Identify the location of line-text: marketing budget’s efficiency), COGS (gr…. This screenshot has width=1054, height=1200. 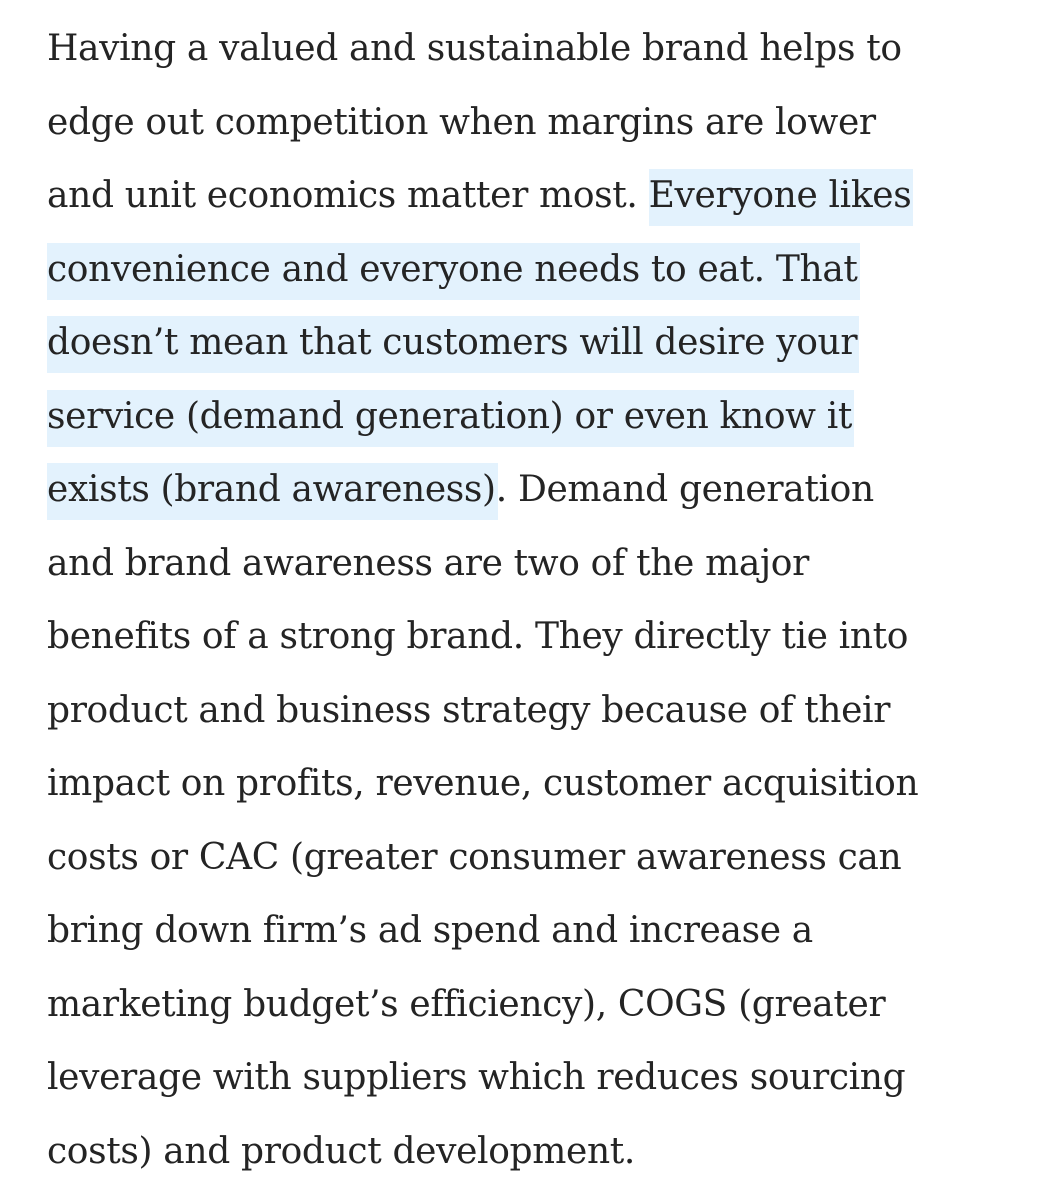
(466, 1004).